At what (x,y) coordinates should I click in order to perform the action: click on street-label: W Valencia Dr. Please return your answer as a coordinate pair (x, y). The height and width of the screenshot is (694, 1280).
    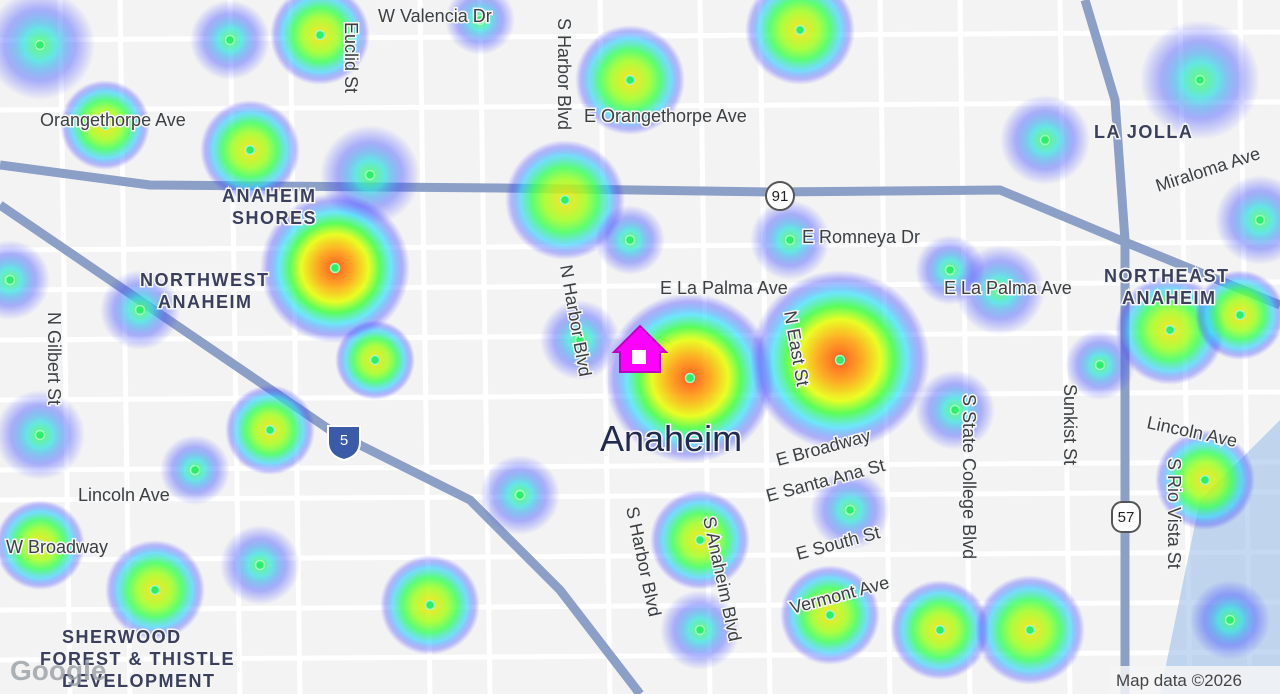
    Looking at the image, I should click on (435, 16).